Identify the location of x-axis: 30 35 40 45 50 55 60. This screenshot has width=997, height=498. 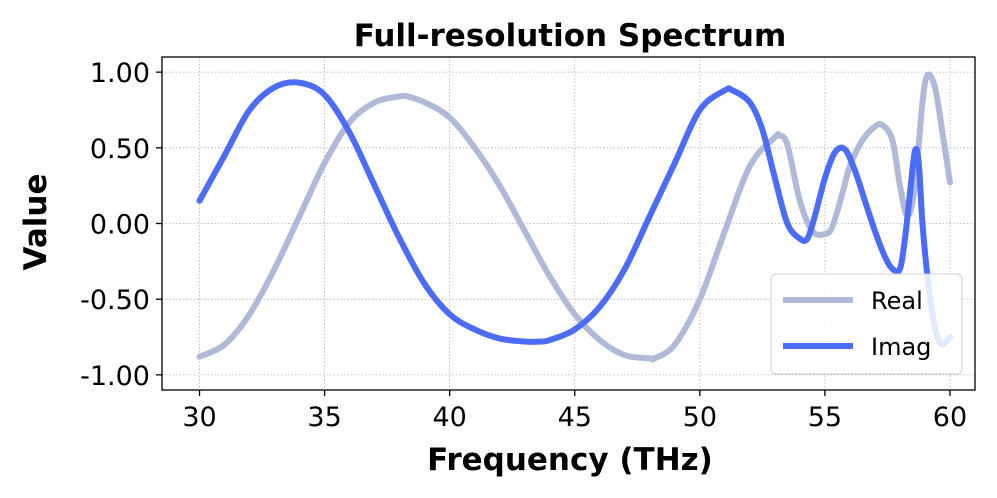
(574, 411).